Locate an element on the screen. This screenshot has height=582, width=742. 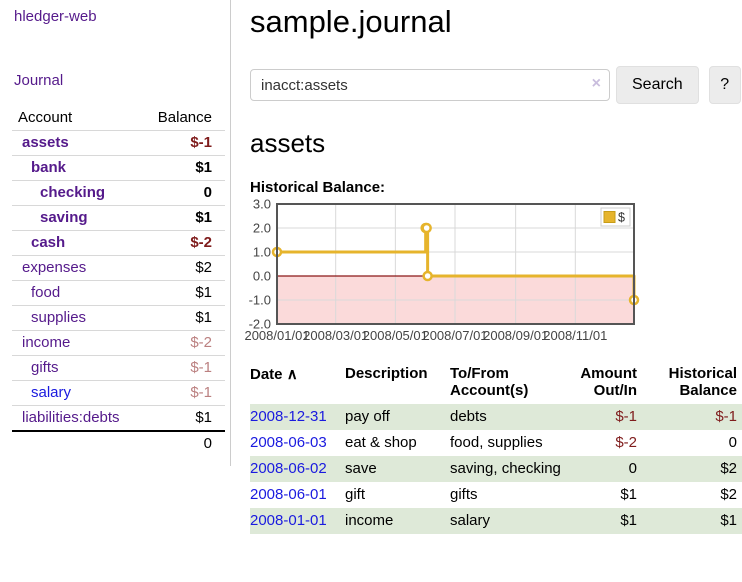
transaction-accounts: gifts is located at coordinates (464, 494).